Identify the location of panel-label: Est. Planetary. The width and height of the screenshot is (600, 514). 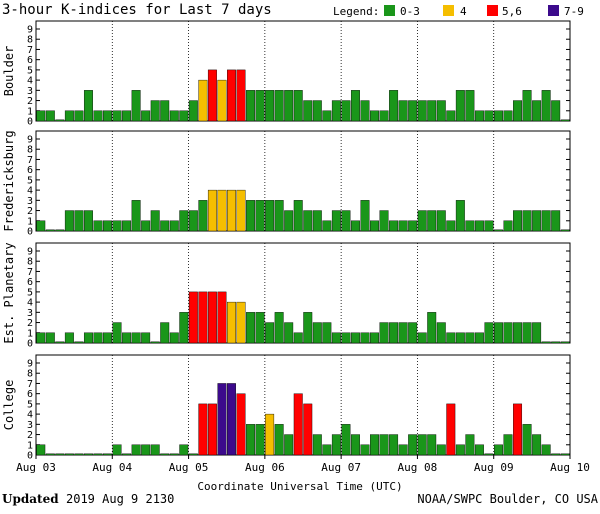
(9, 292).